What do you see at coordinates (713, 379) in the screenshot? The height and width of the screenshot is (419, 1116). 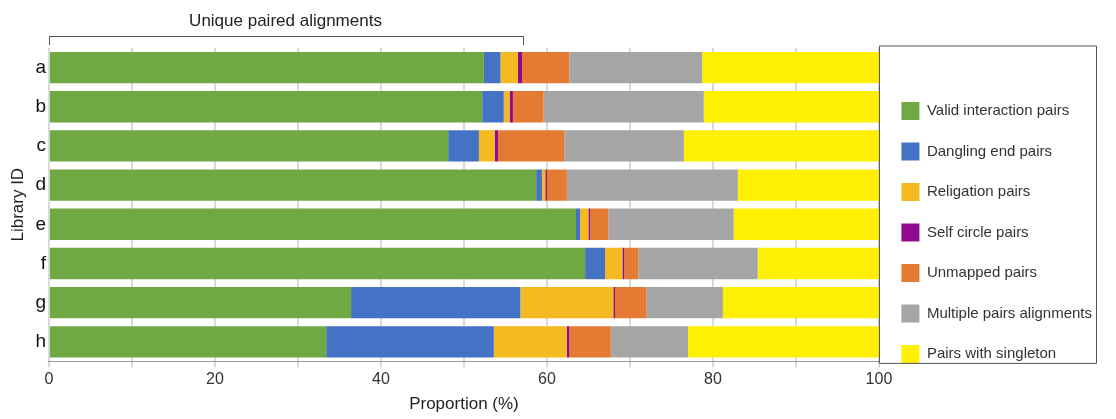 I see `x-tick-label: 80` at bounding box center [713, 379].